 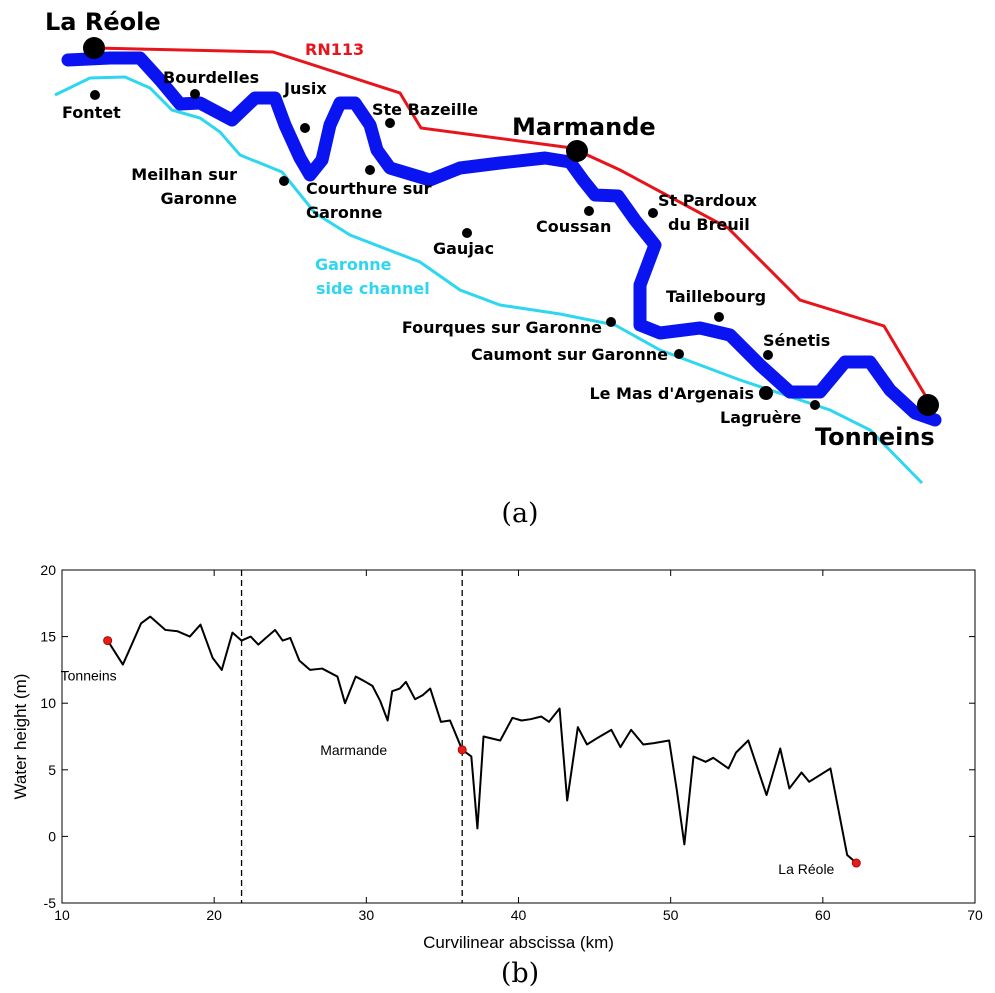 I want to click on x-tick-label: 70, so click(x=975, y=915).